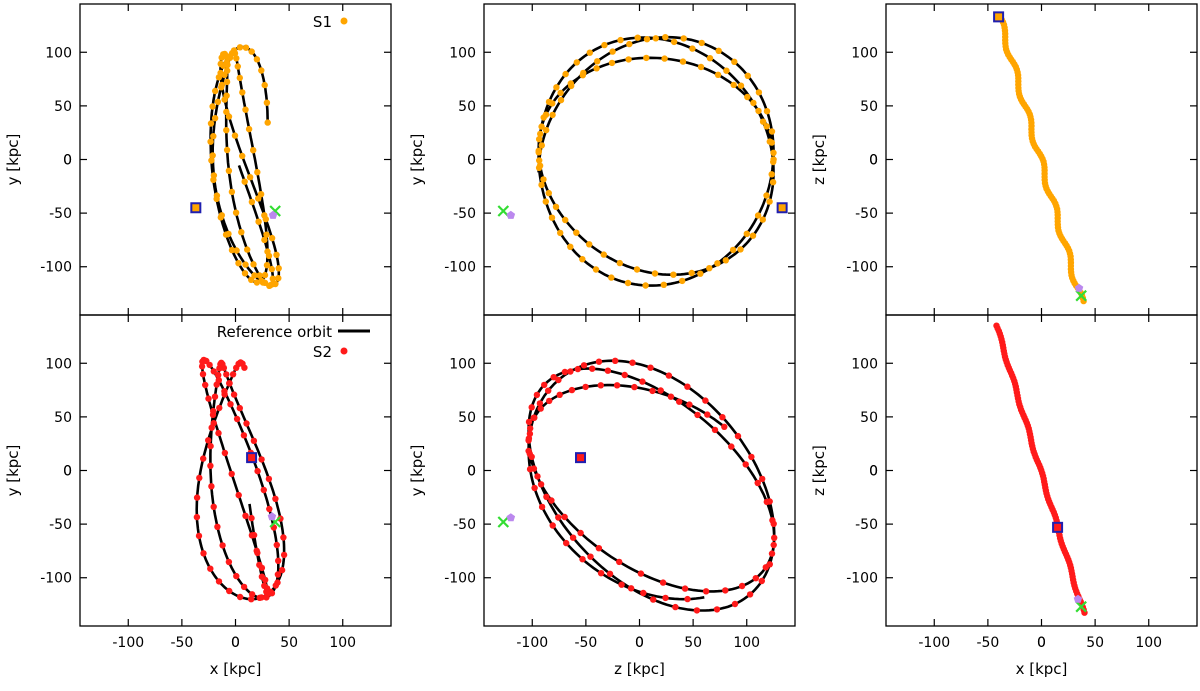 The width and height of the screenshot is (1200, 691). What do you see at coordinates (460, 268) in the screenshot?
I see `y-tick-label: -100` at bounding box center [460, 268].